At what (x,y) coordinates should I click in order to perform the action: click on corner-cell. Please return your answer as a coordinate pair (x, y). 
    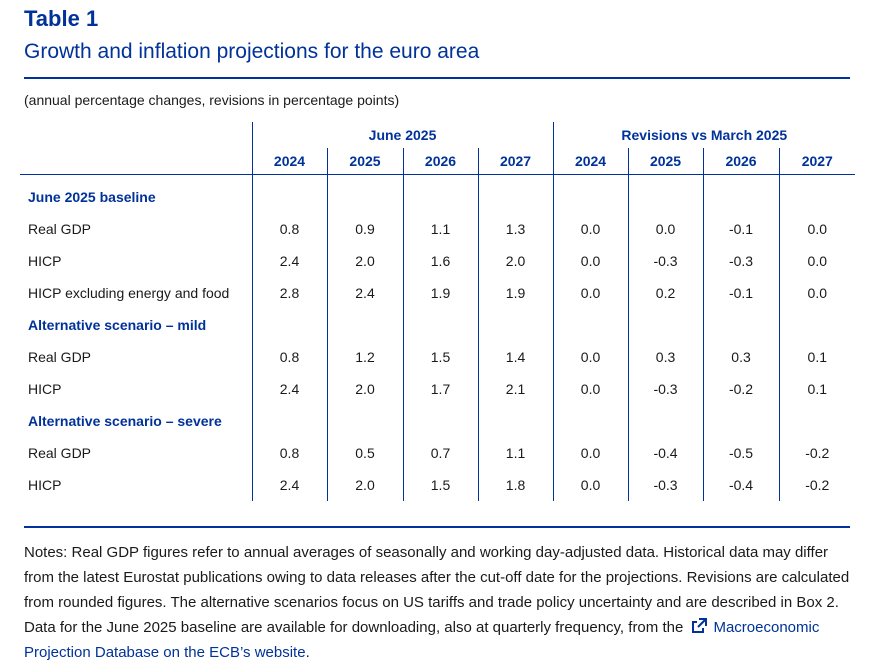
    Looking at the image, I should click on (136, 161).